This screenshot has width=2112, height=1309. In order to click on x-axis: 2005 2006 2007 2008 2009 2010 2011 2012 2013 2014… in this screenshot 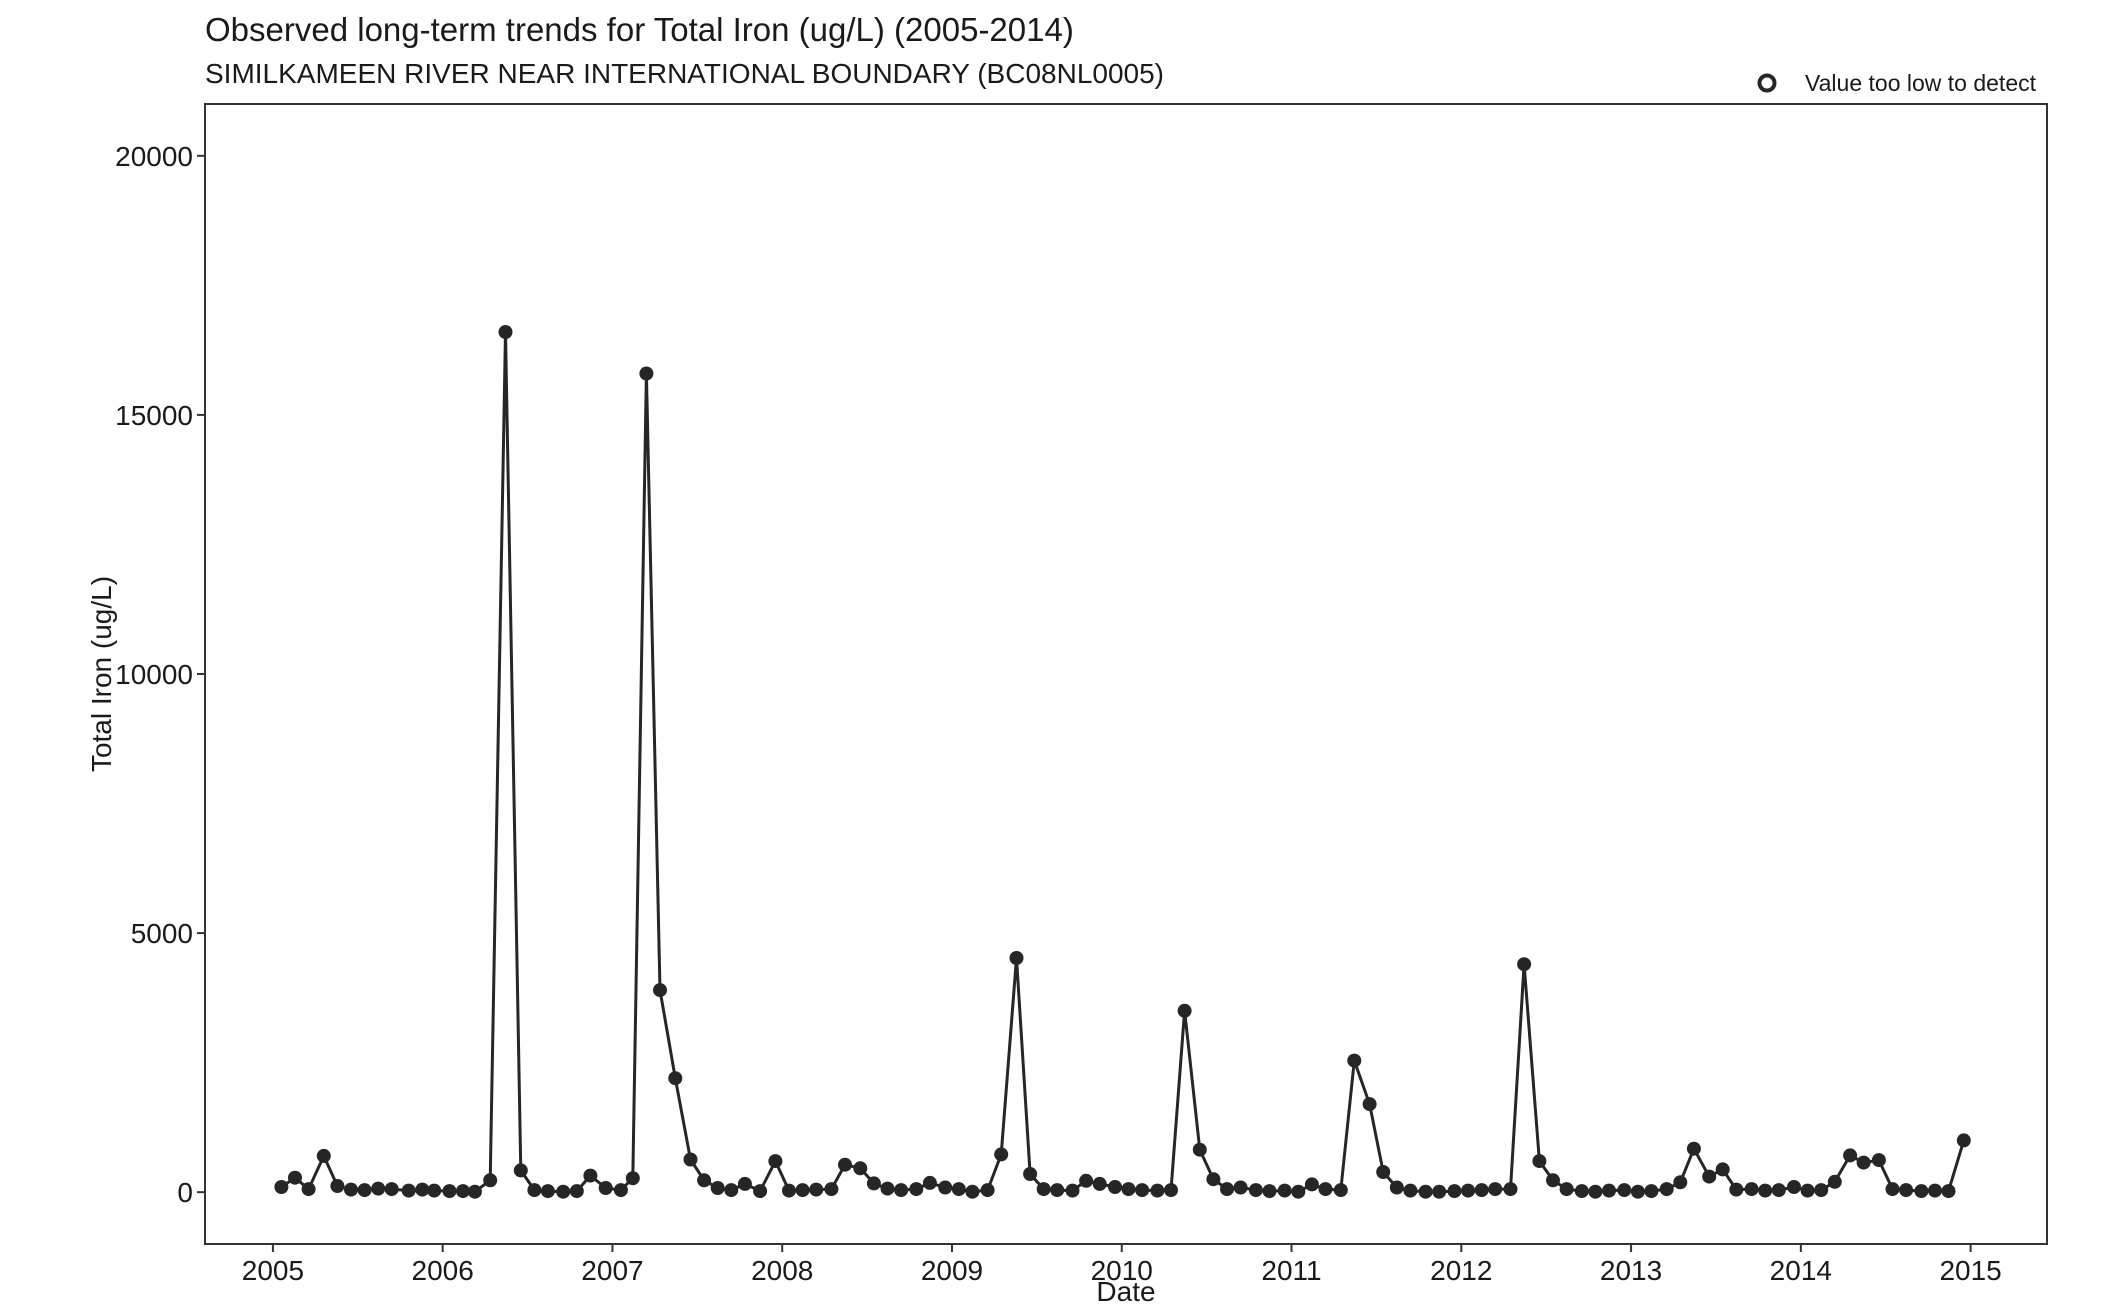, I will do `click(1122, 1265)`.